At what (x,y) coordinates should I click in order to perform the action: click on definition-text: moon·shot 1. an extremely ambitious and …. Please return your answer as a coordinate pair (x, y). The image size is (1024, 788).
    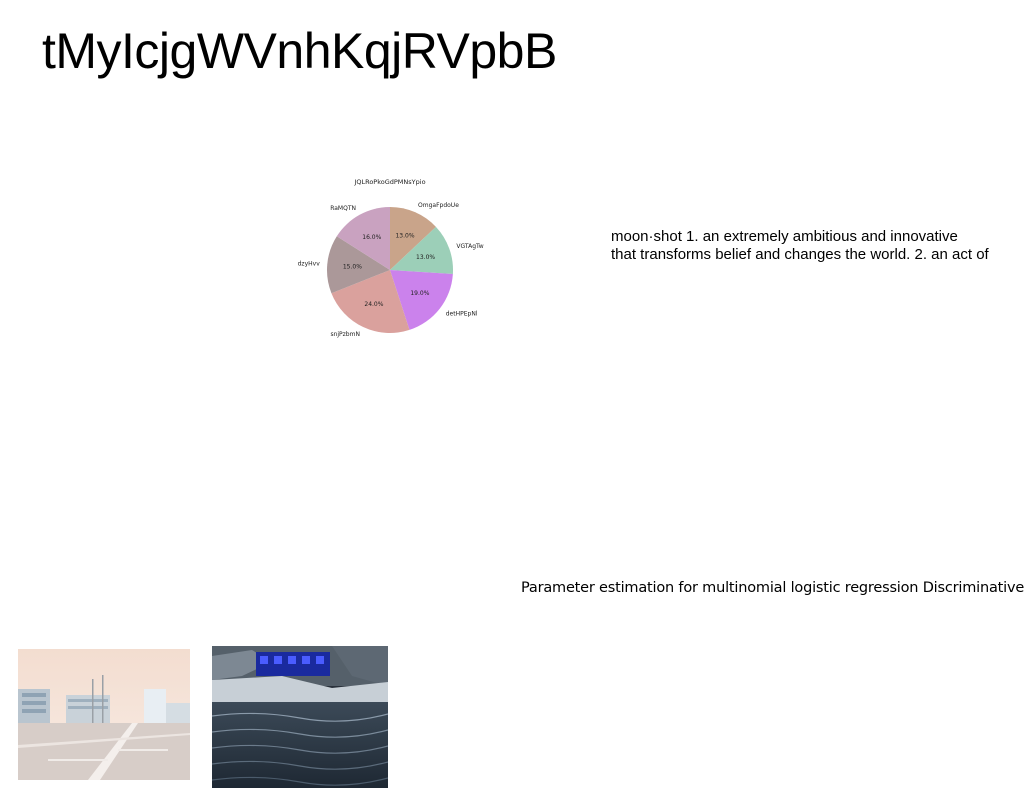
    Looking at the image, I should click on (816, 246).